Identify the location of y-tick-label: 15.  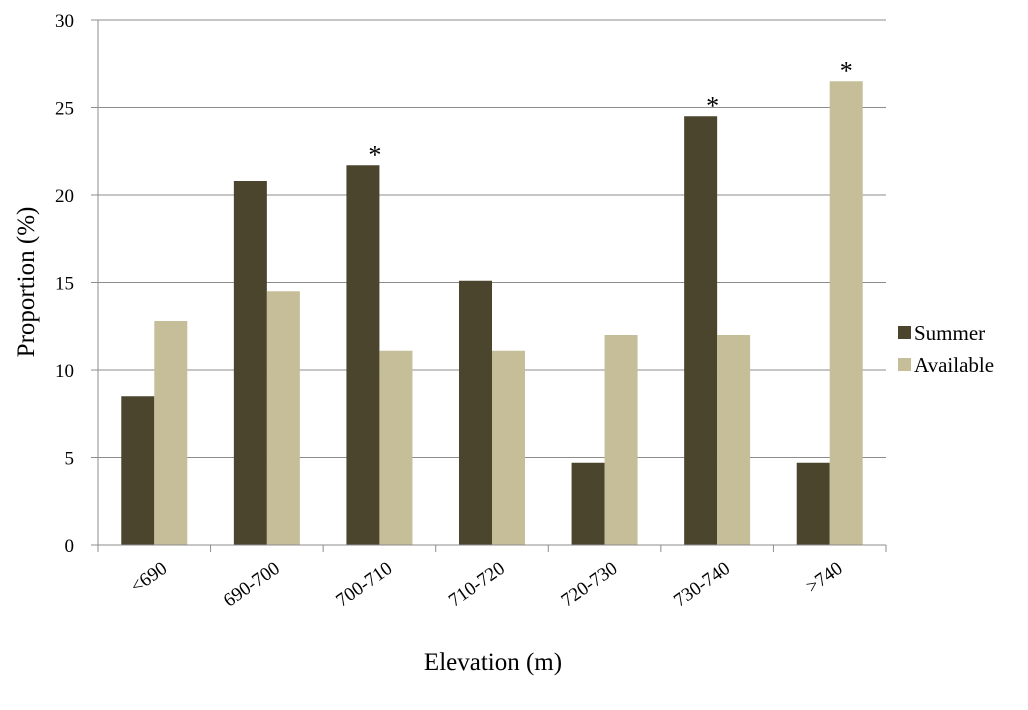
(64, 284).